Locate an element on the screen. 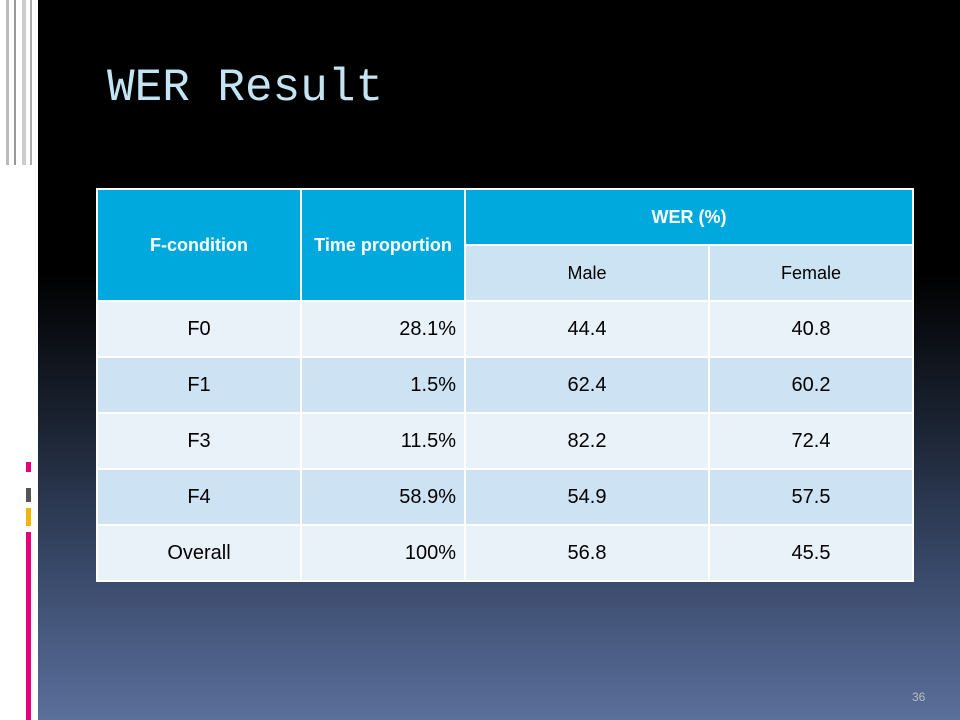 The height and width of the screenshot is (720, 960). slide-title: WER Result is located at coordinates (245, 88).